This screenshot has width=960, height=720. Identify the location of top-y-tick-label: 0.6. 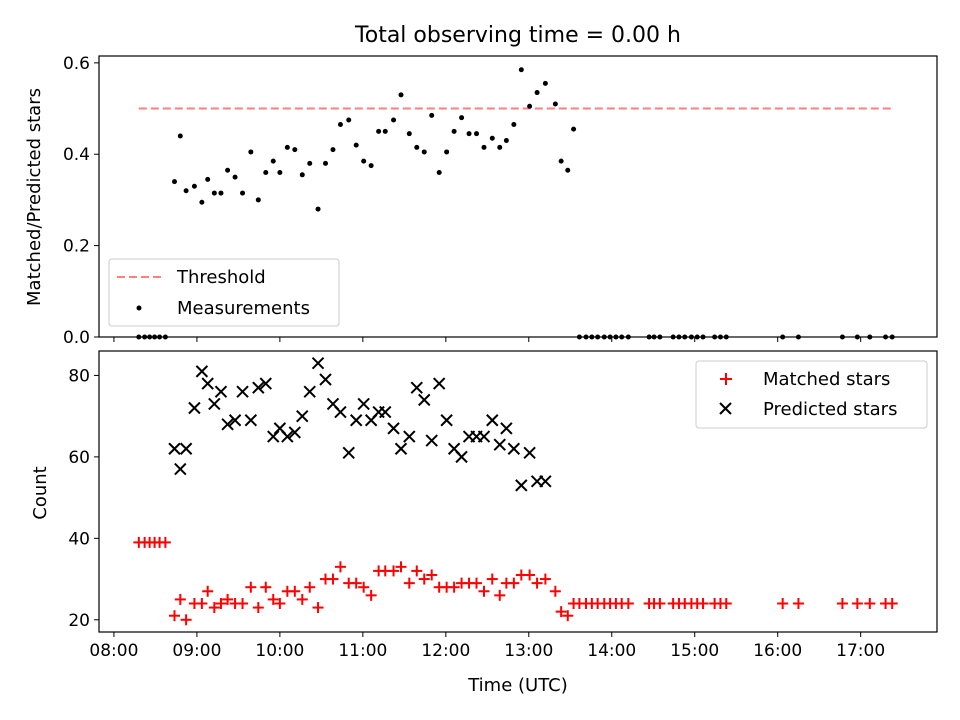
(76, 64).